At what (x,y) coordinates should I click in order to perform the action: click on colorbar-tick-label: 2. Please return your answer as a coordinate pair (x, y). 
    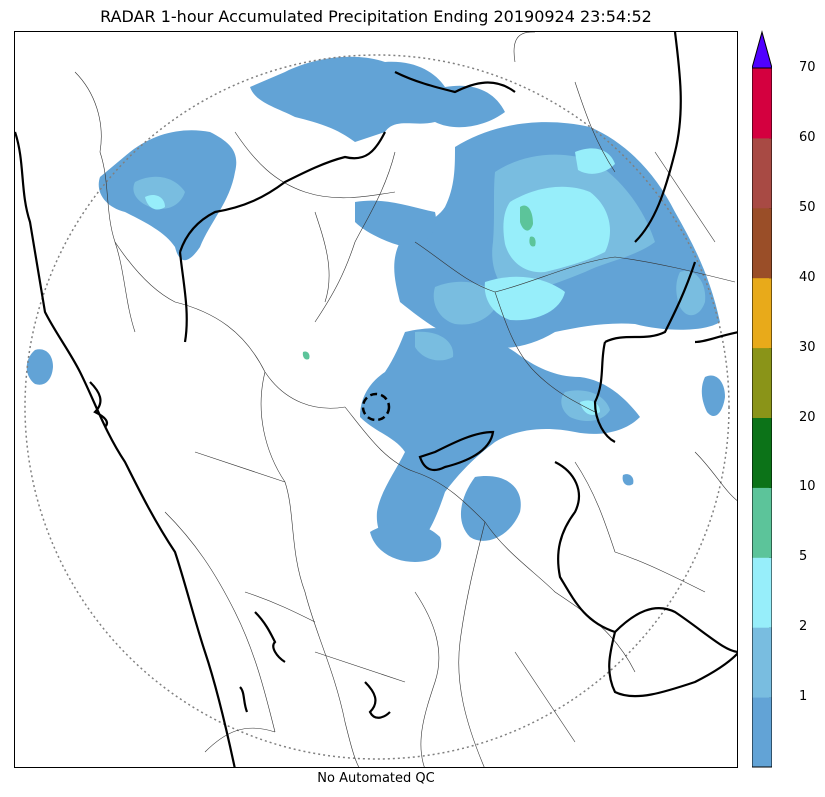
    Looking at the image, I should click on (803, 627).